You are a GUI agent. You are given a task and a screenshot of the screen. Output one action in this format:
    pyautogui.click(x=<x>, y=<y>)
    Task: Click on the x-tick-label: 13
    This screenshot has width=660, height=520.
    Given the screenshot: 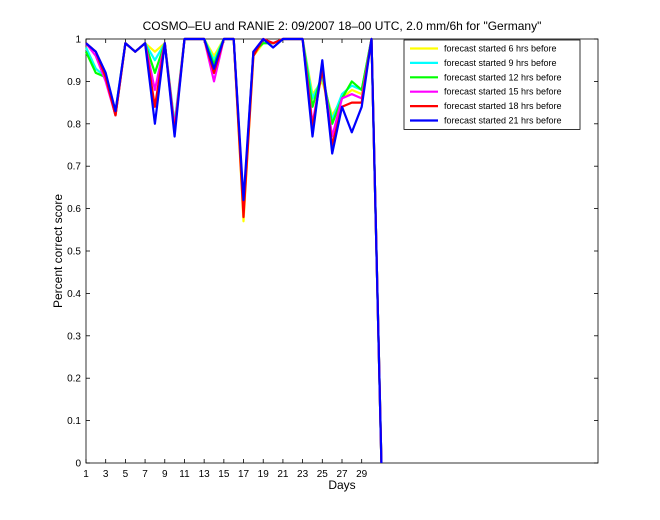 What is the action you would take?
    pyautogui.click(x=205, y=474)
    